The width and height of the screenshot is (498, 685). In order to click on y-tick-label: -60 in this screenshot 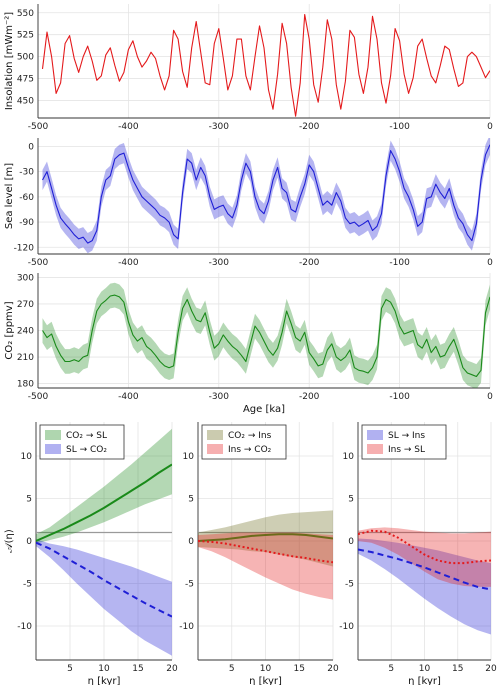, I will do `click(26, 198)`.